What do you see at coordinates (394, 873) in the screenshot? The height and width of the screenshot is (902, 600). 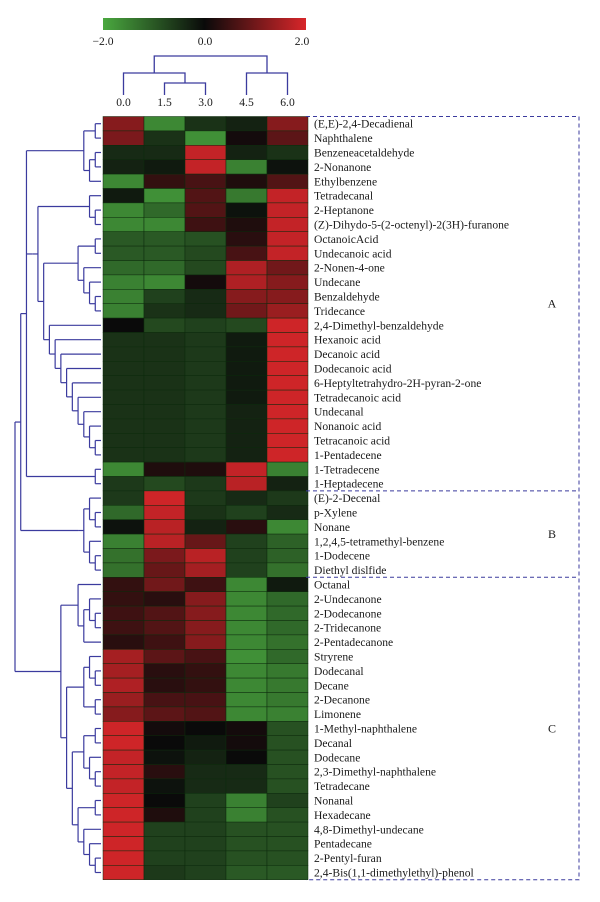 I see `row-label: 2,4-Bis(1,1-dimethylethyl)-phenol` at bounding box center [394, 873].